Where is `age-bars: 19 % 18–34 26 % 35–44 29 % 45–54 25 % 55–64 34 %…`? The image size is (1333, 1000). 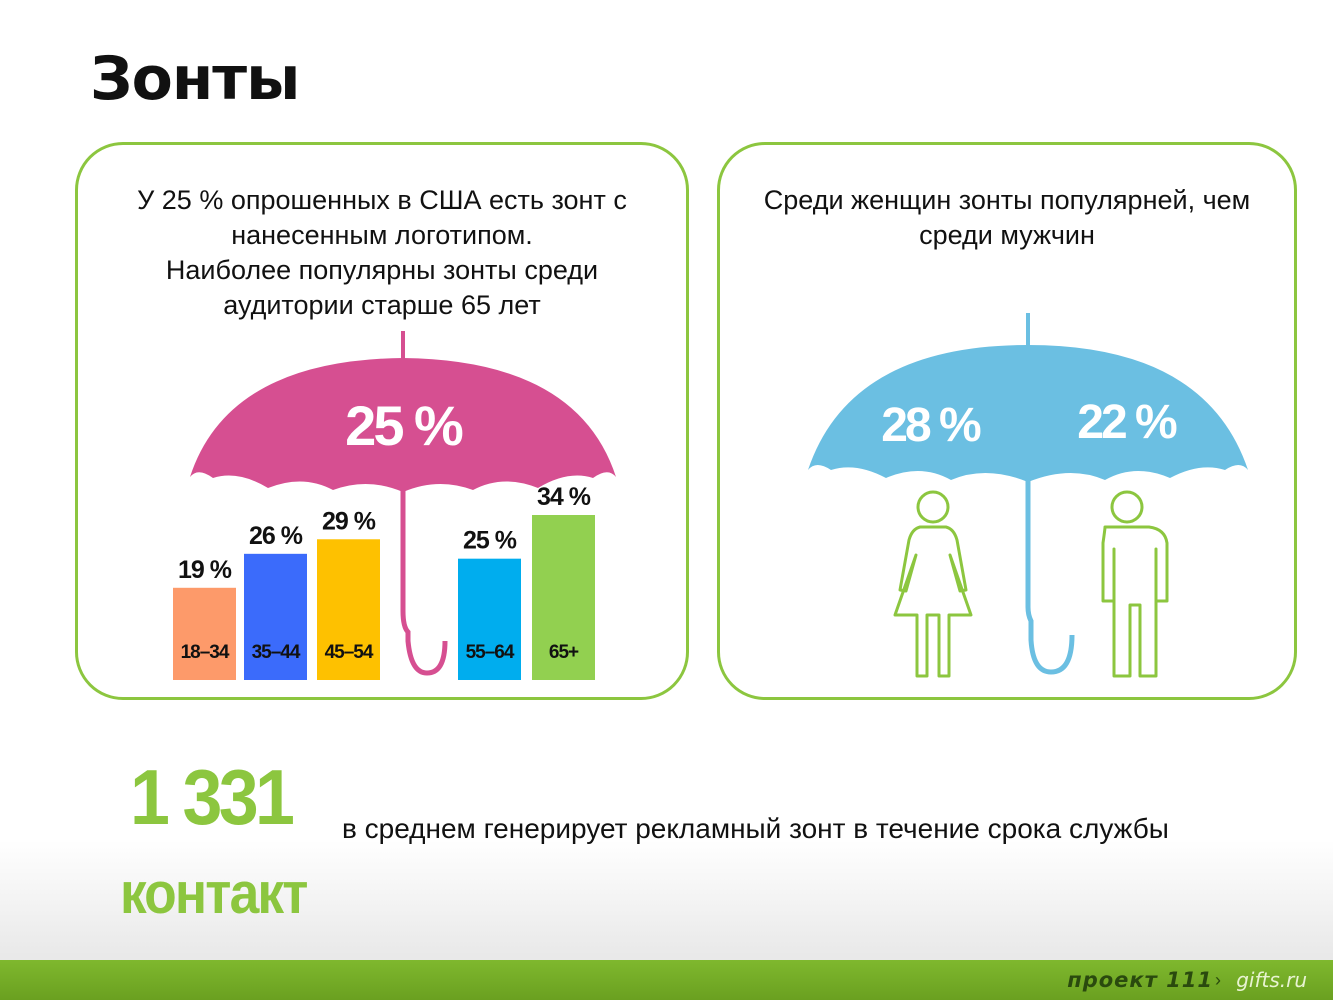
age-bars: 19 % 18–34 26 % 35–44 29 % 45–54 25 % 55–64 34 %… is located at coordinates (384, 581).